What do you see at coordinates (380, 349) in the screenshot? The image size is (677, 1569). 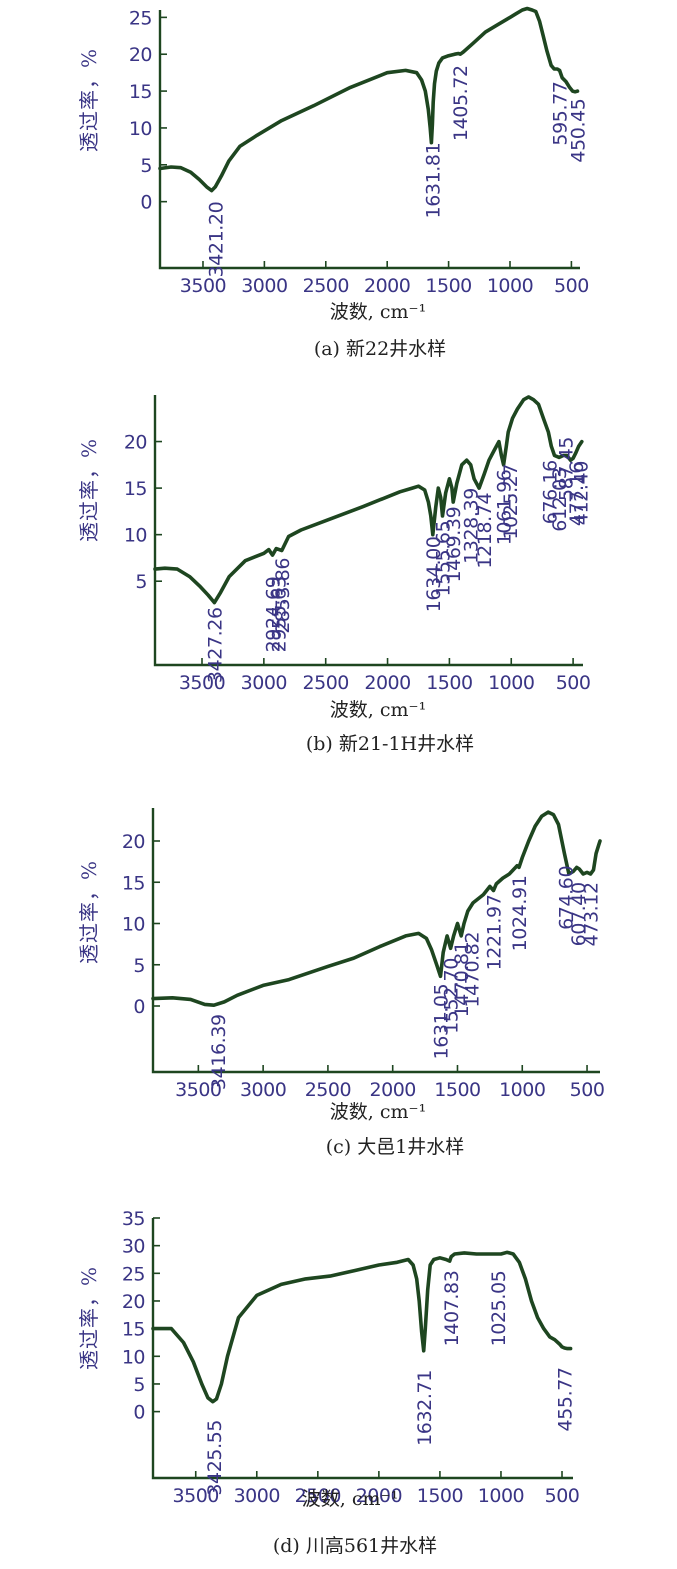 I see `panel-caption: (a) 新22井水样` at bounding box center [380, 349].